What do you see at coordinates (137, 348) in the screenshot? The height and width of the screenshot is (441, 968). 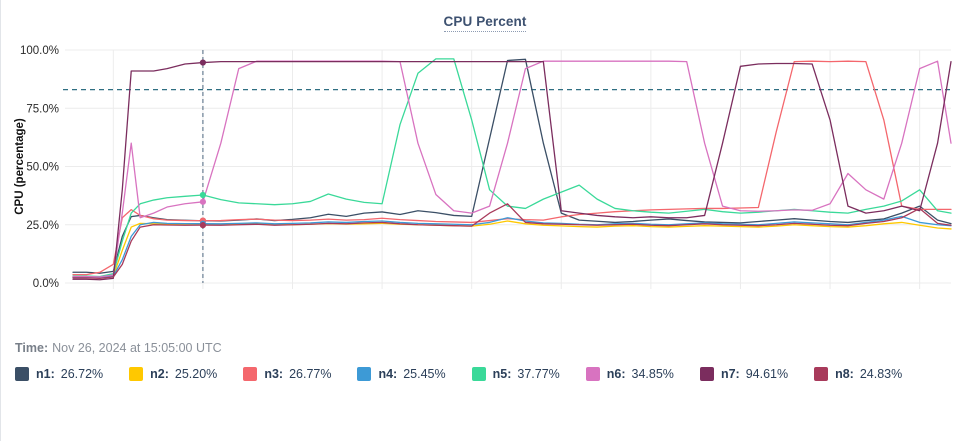 I see `time-value: Nov 26, 2024 at 15:05:00 UTC` at bounding box center [137, 348].